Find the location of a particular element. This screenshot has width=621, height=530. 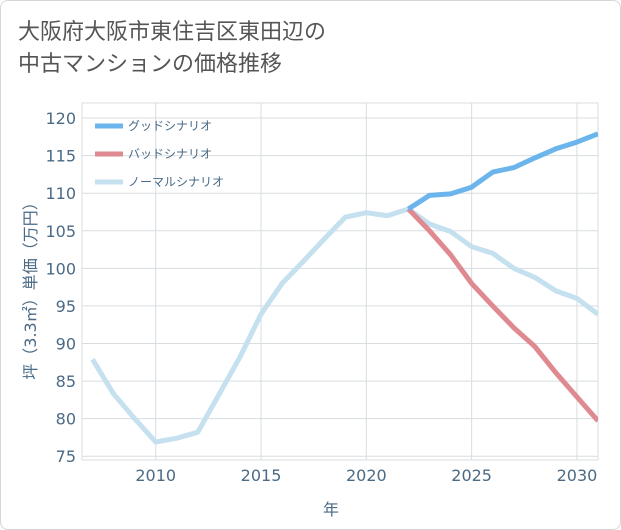

chart-title-line-2: 中古マンションの価格推移 is located at coordinates (150, 64).